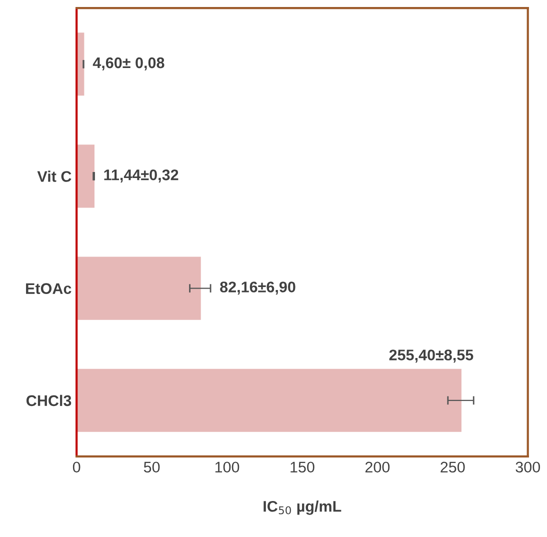  What do you see at coordinates (302, 467) in the screenshot?
I see `x-tick-label: 150` at bounding box center [302, 467].